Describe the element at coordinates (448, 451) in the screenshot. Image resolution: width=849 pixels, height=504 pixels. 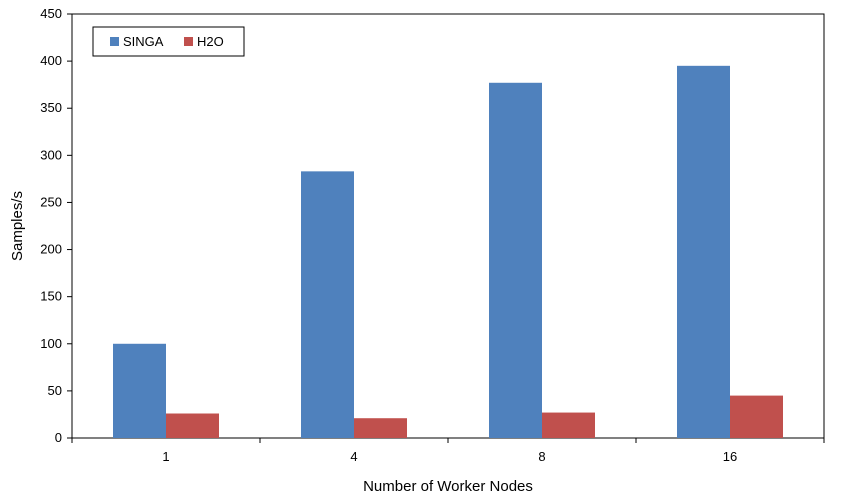
I see `x-axis-ticks: 1 4 8 16` at that location.